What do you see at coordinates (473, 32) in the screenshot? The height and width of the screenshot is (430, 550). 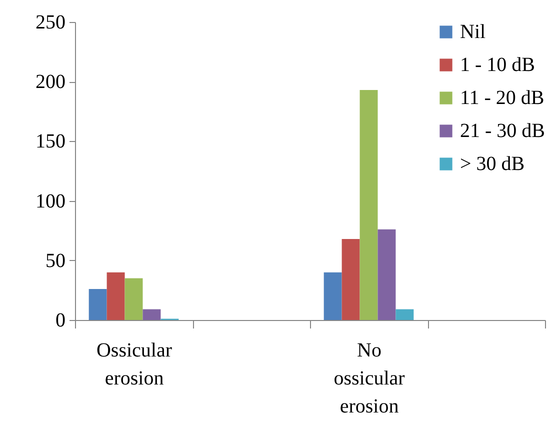 I see `legend-label: Nil` at bounding box center [473, 32].